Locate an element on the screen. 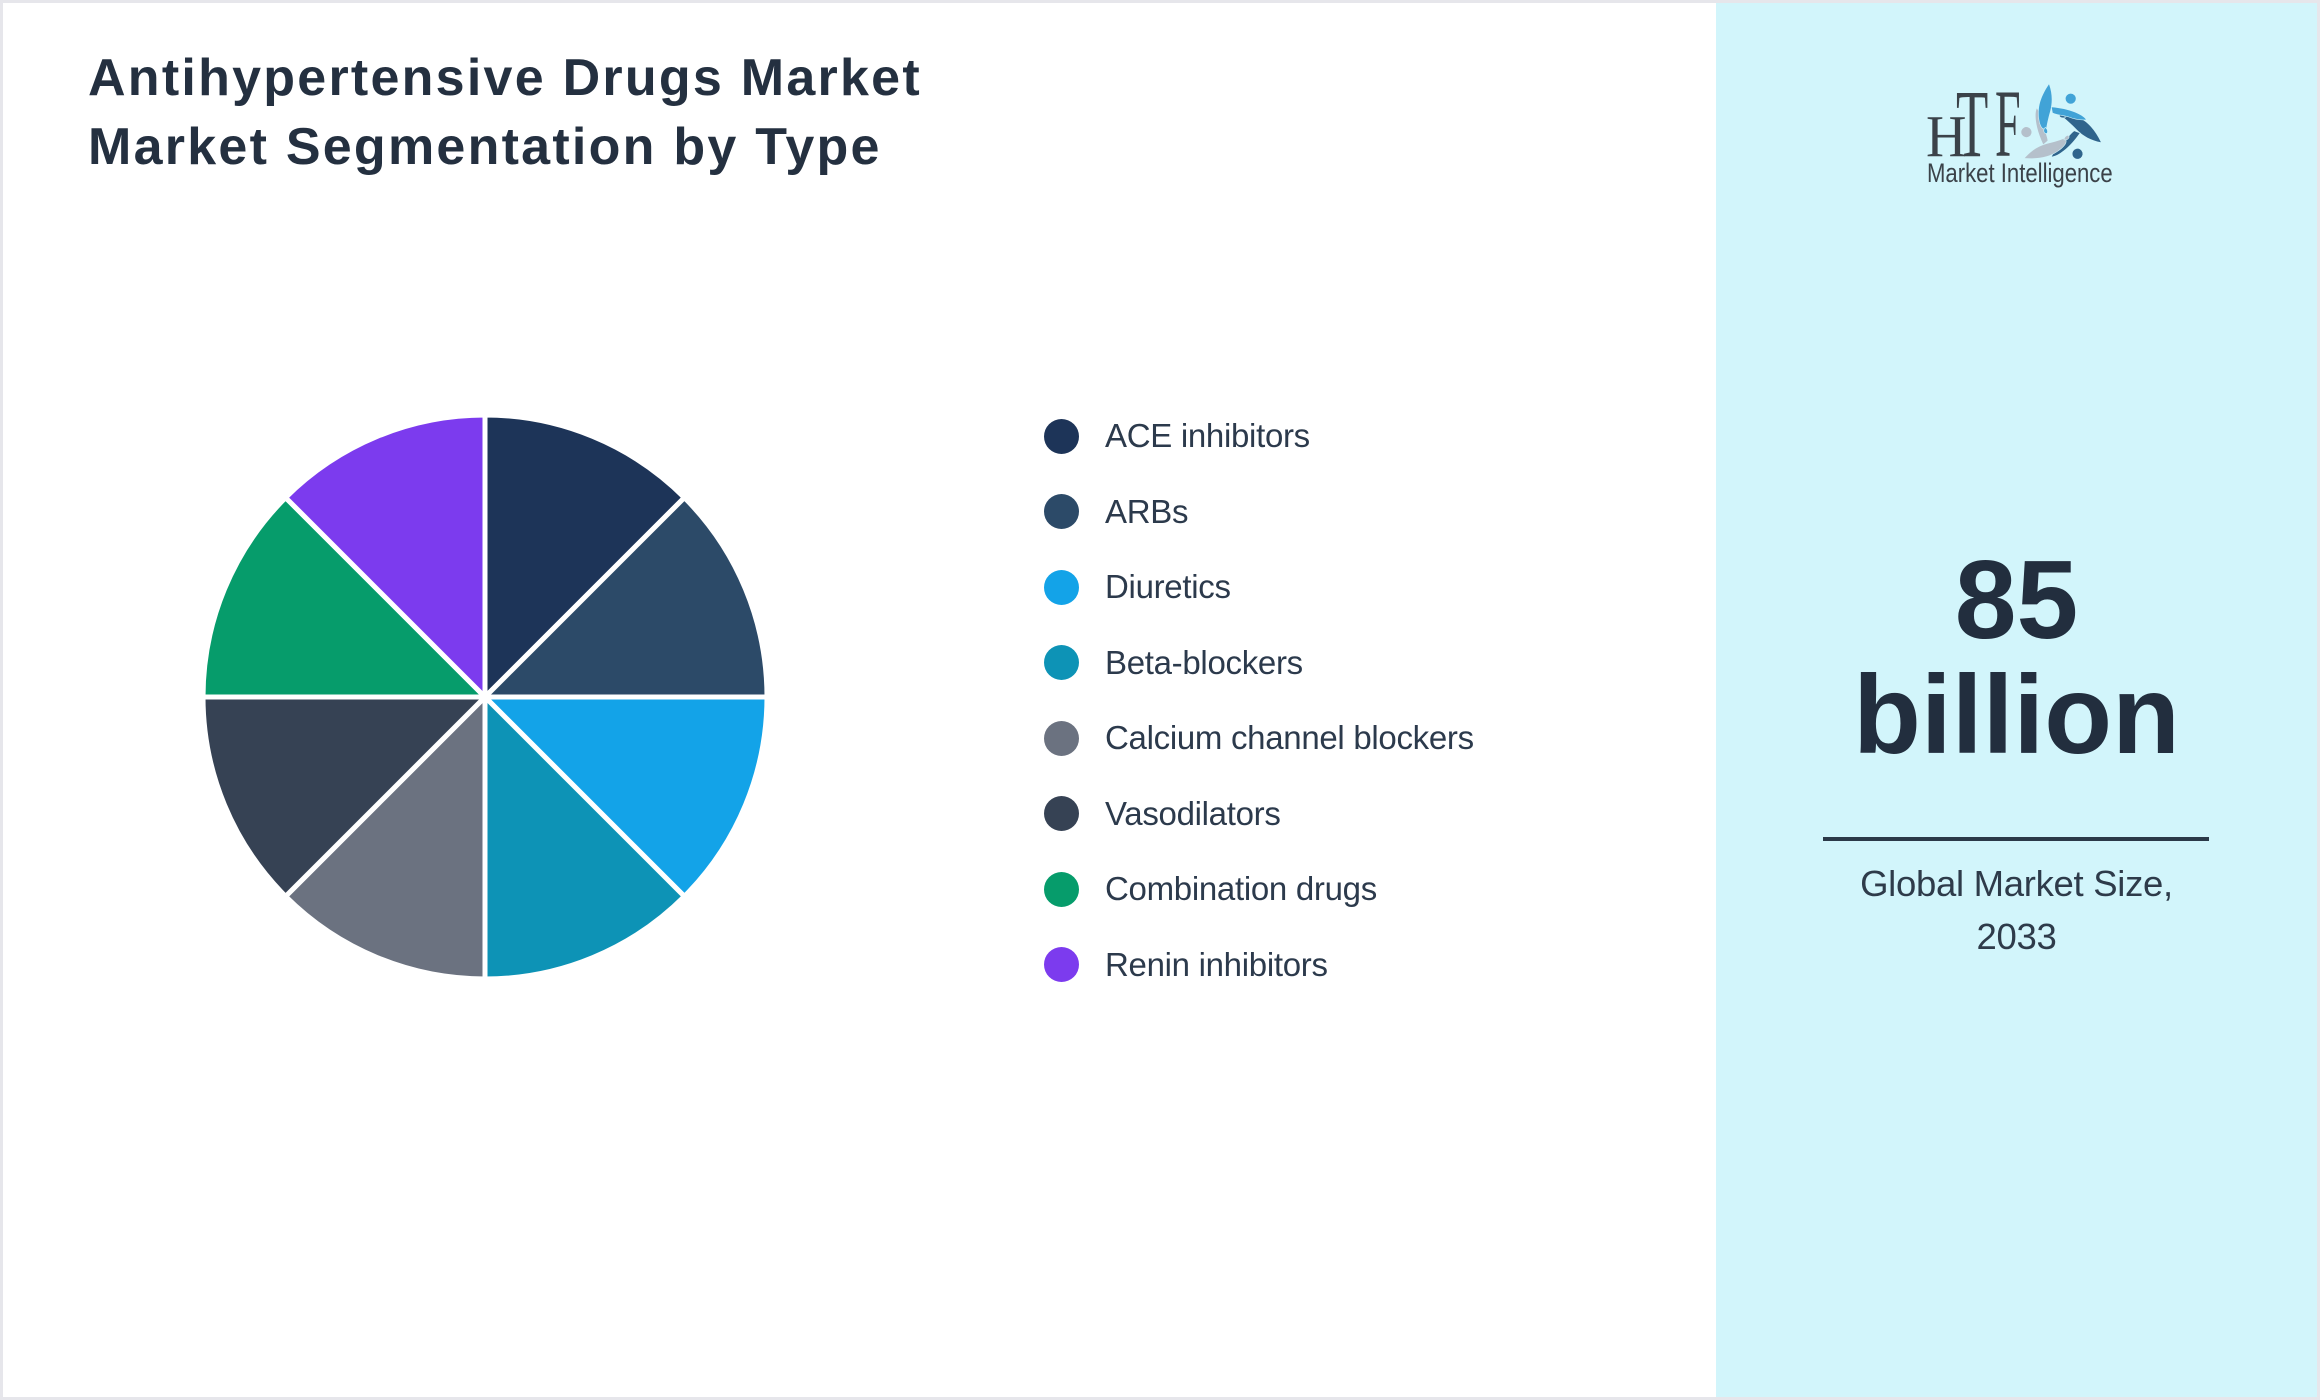  svg-text: H is located at coordinates (1946, 137).